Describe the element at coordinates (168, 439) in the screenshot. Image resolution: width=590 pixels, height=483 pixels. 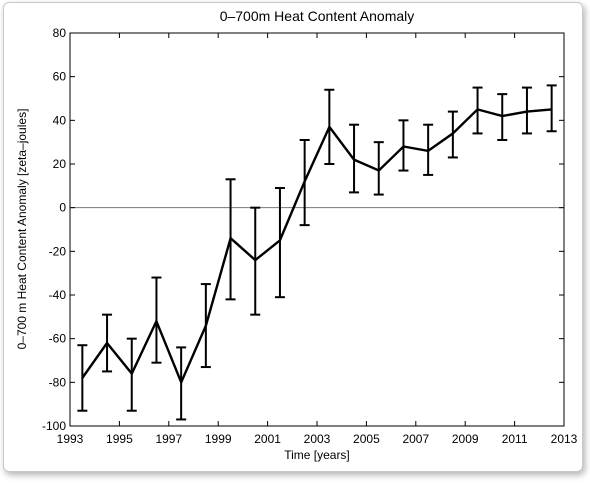
I see `x-tick-label: 1997` at that location.